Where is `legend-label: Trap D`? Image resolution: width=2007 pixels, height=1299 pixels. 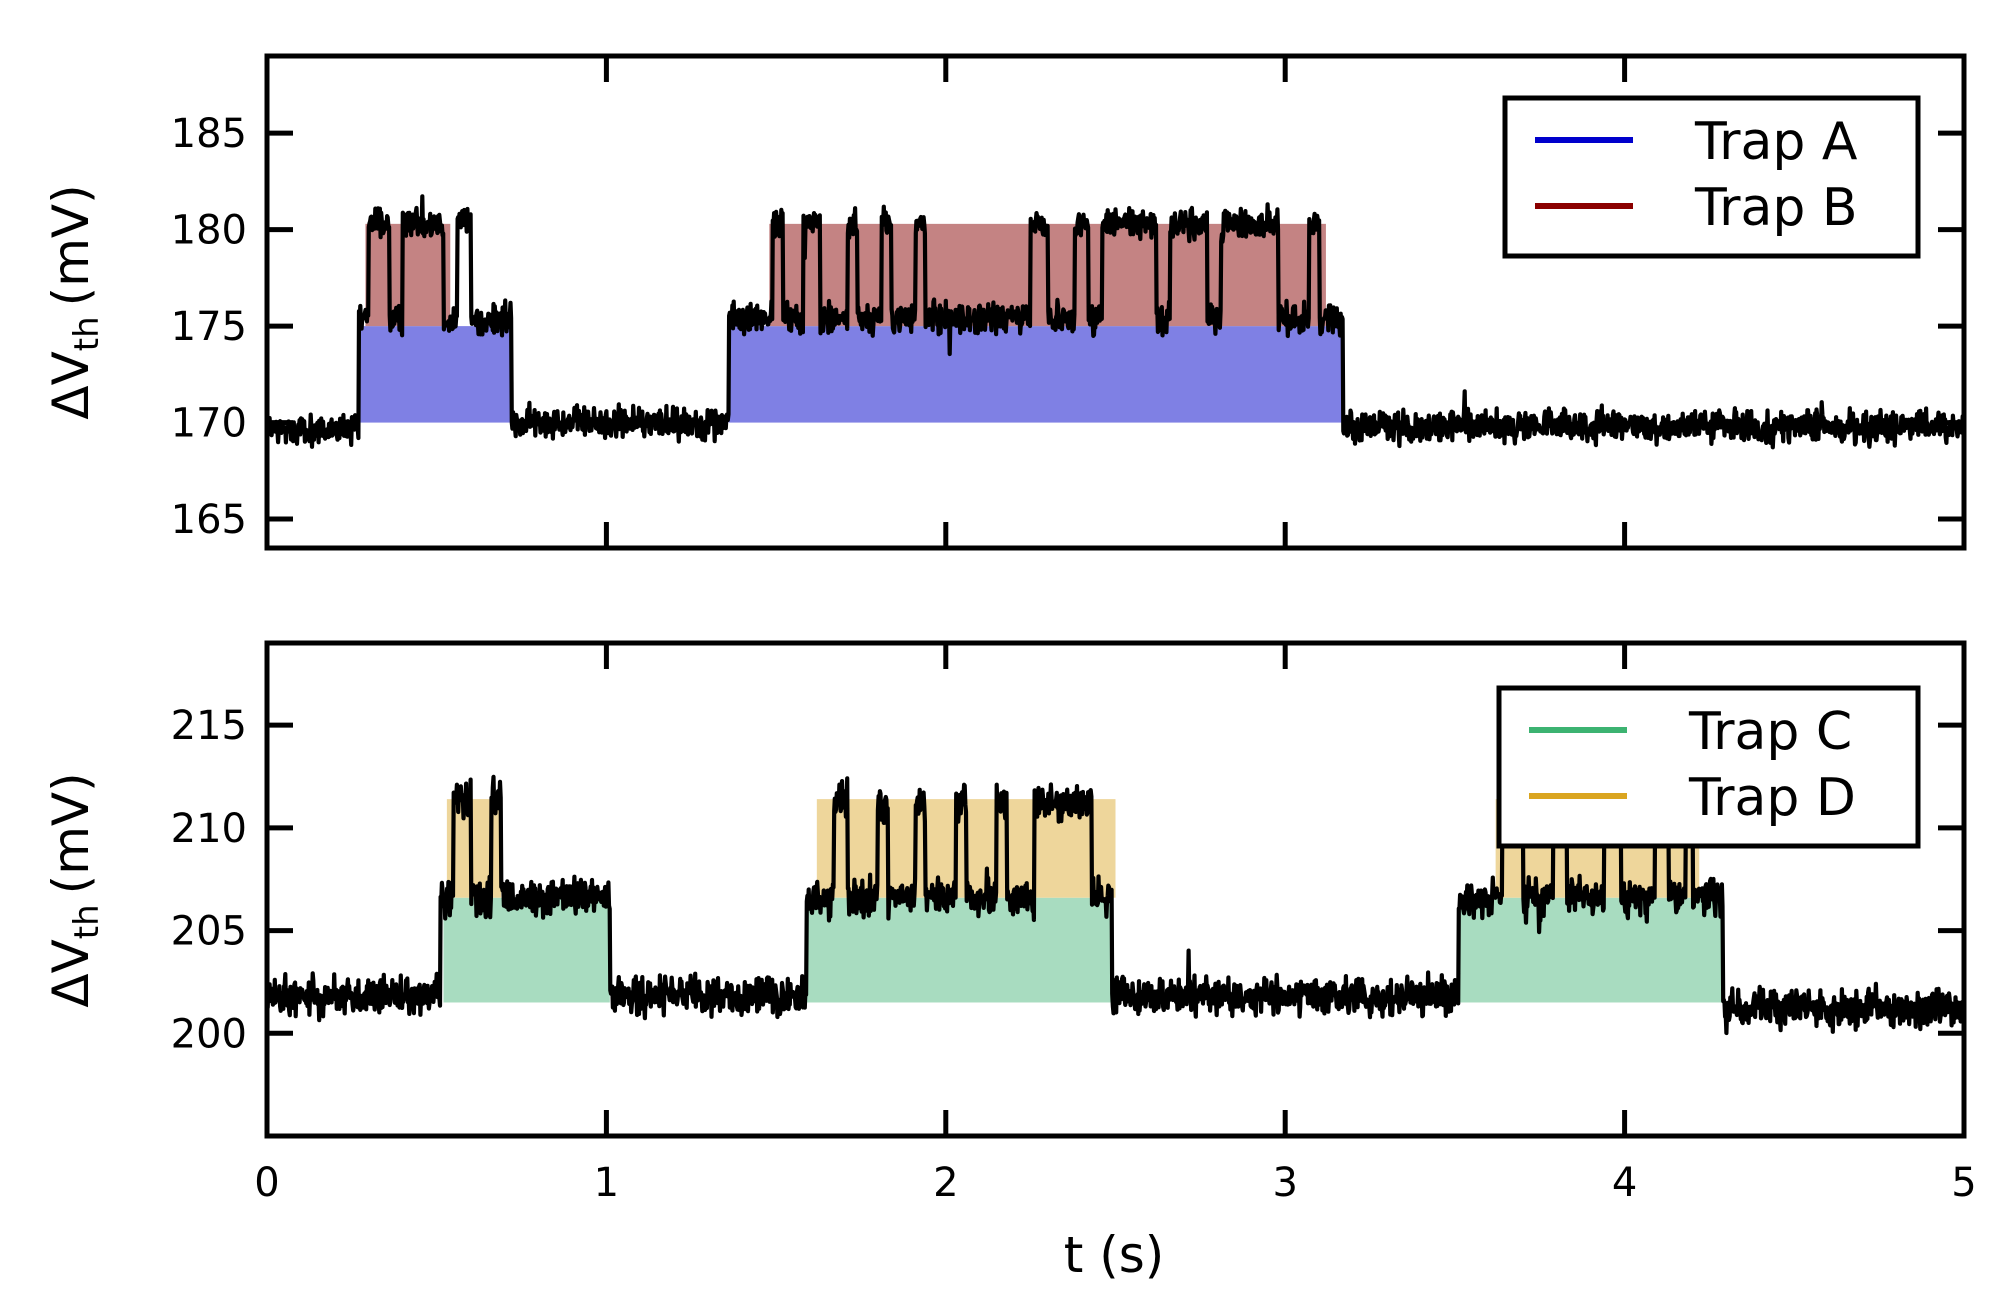
legend-label: Trap D is located at coordinates (1772, 798).